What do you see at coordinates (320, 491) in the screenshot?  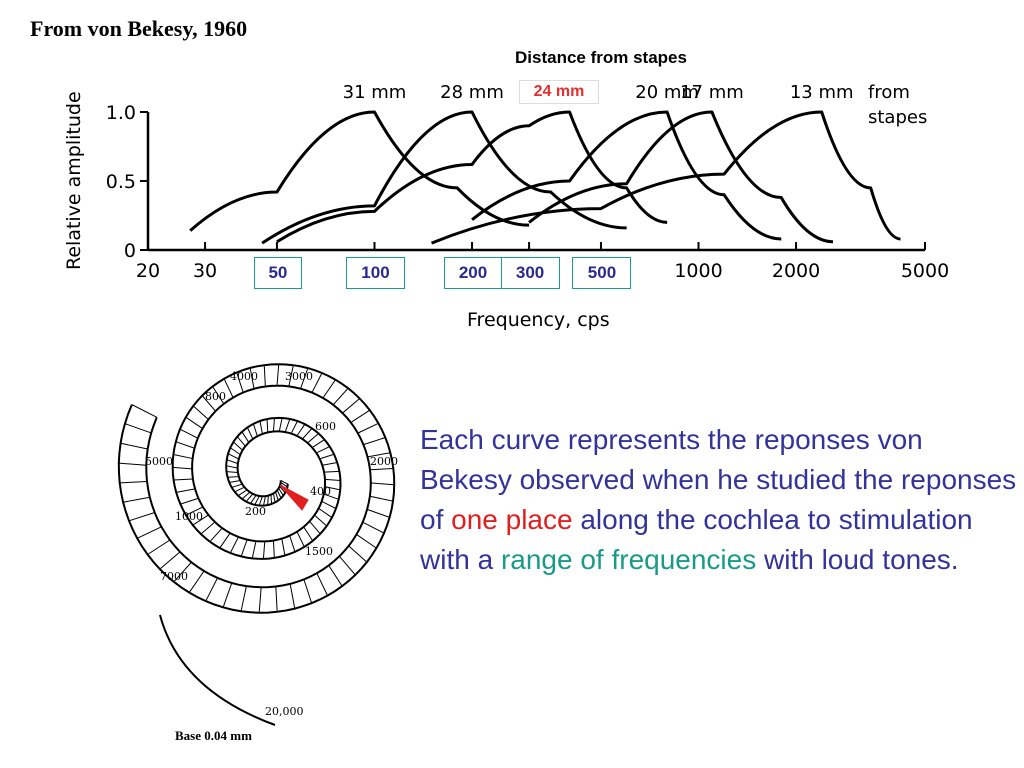 I see `cochlea-frequency-label: 400` at bounding box center [320, 491].